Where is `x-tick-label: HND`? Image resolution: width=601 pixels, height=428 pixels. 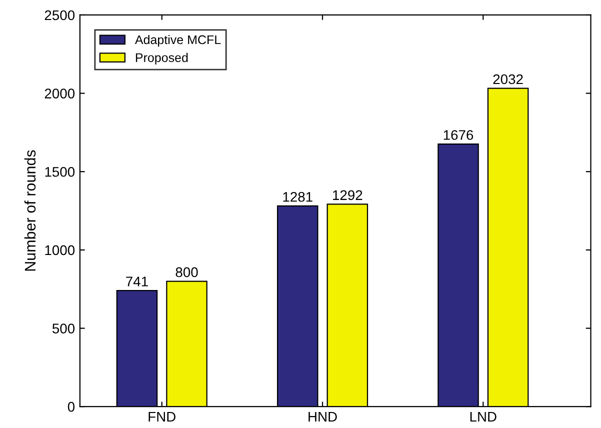
x-tick-label: HND is located at coordinates (322, 417).